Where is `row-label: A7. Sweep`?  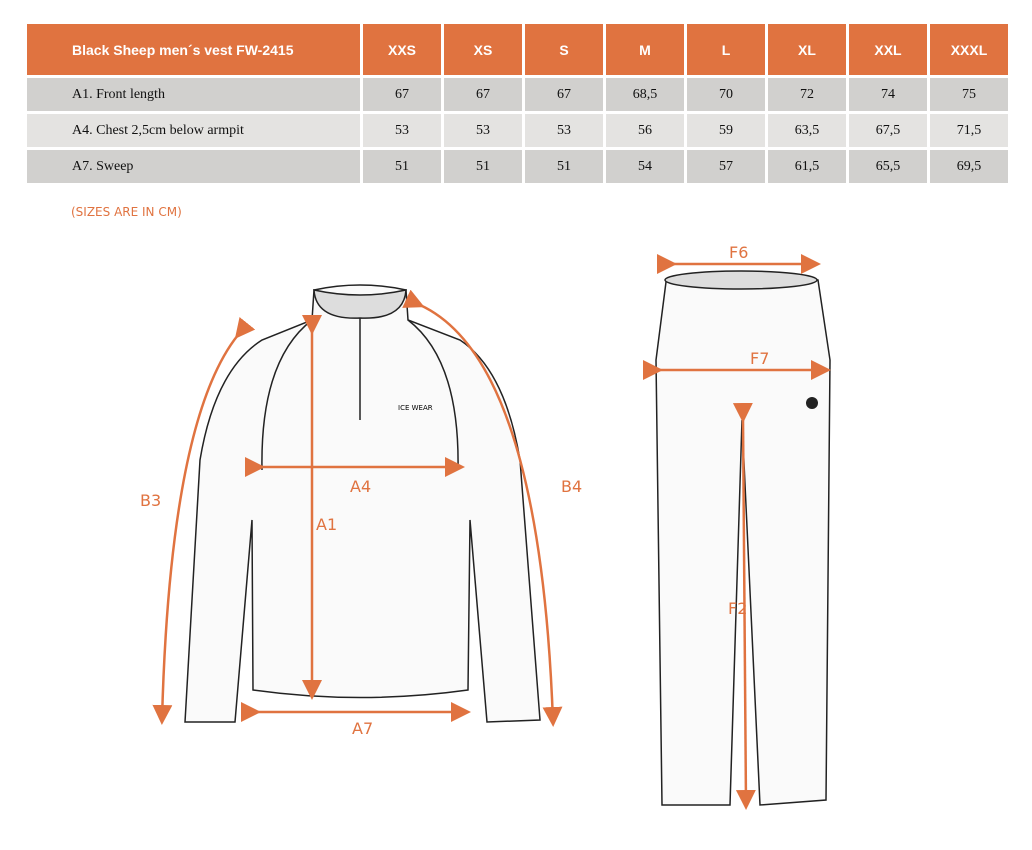
row-label: A7. Sweep is located at coordinates (193, 166).